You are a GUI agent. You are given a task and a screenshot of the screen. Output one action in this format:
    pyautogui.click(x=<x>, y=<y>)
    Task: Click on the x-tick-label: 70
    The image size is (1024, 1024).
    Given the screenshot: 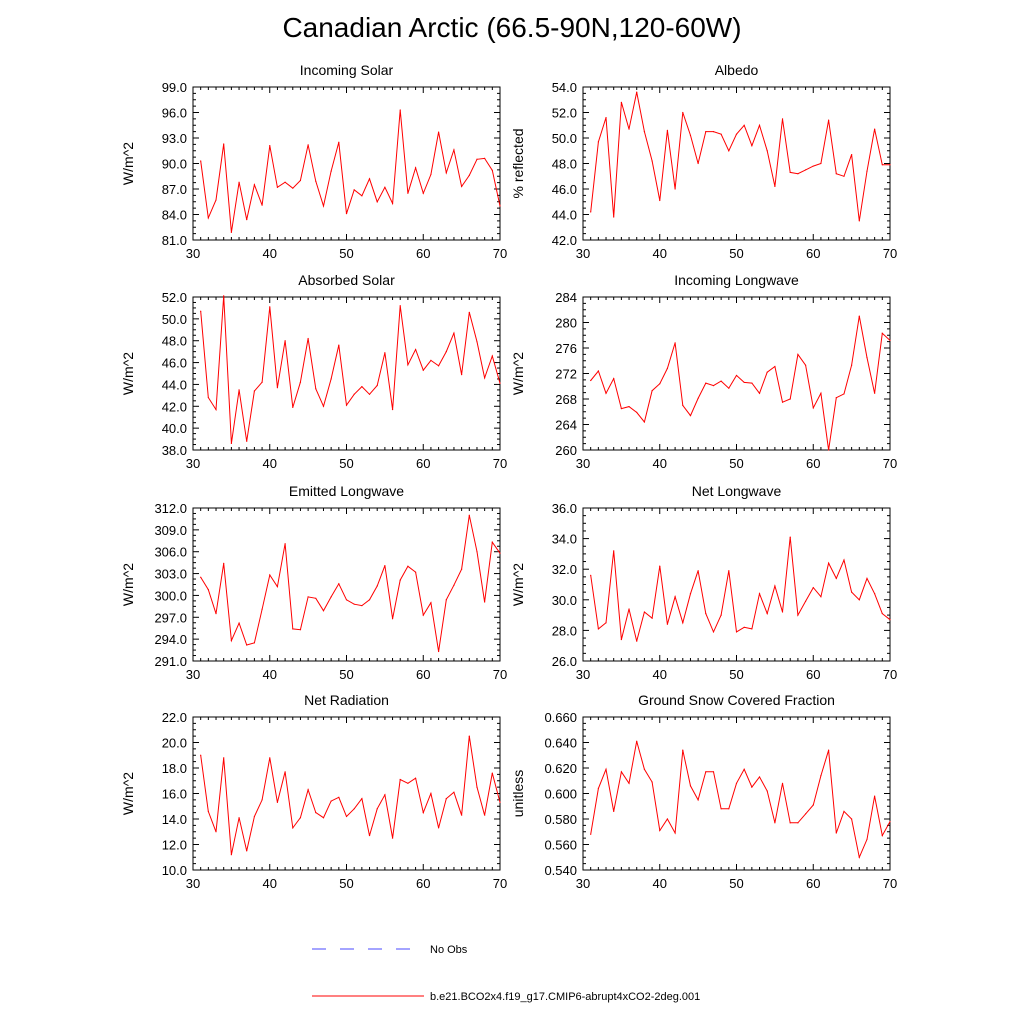 What is the action you would take?
    pyautogui.click(x=890, y=883)
    